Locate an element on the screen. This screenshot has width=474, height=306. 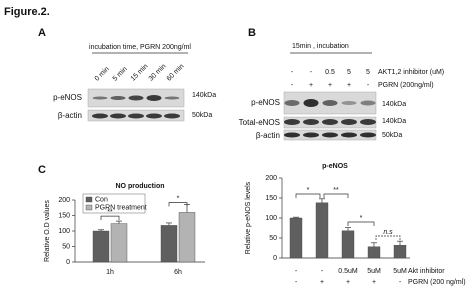
chart-title: NO production is located at coordinates (140, 186).